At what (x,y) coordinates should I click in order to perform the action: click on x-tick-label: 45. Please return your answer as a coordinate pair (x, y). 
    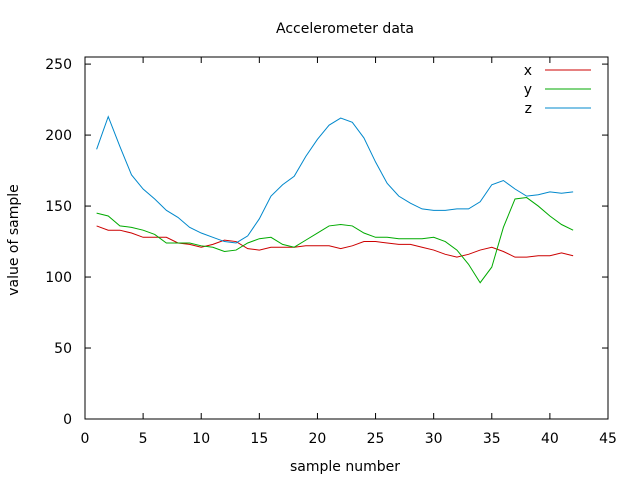
    Looking at the image, I should click on (608, 439).